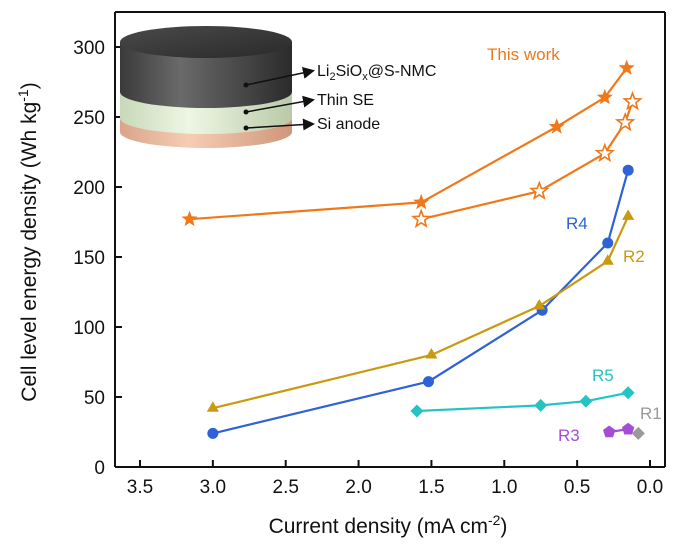  What do you see at coordinates (89, 48) in the screenshot?
I see `y-tick-label: 300` at bounding box center [89, 48].